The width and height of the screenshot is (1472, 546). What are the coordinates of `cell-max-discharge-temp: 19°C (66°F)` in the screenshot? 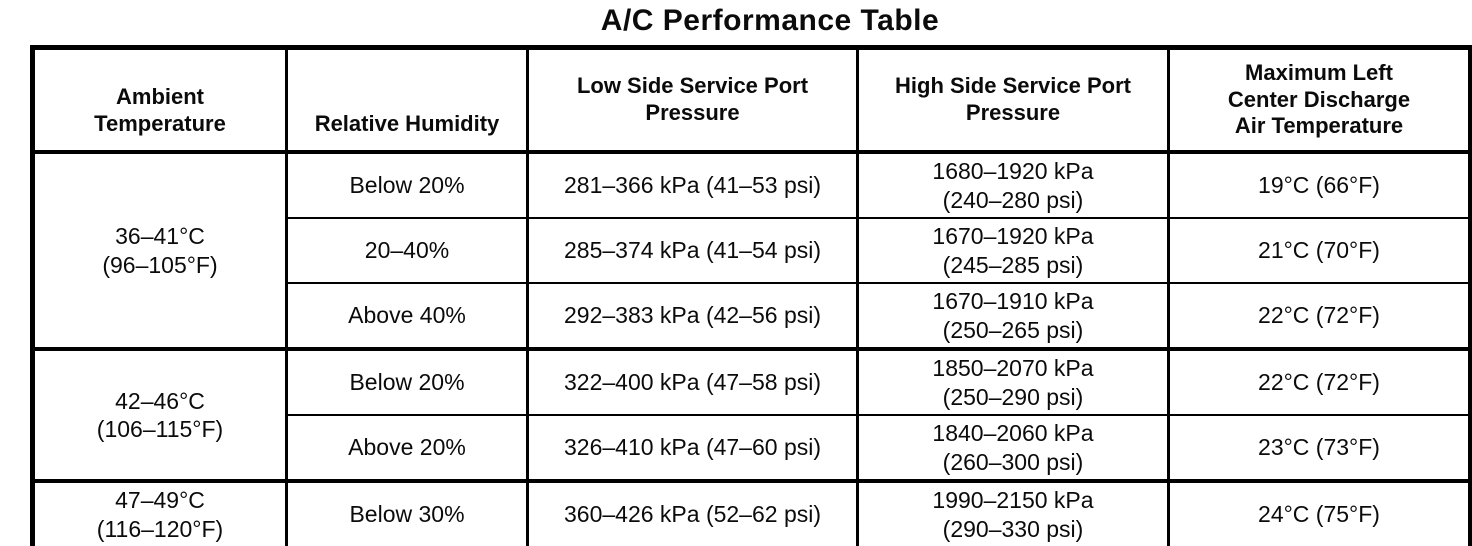 It's located at (1319, 184).